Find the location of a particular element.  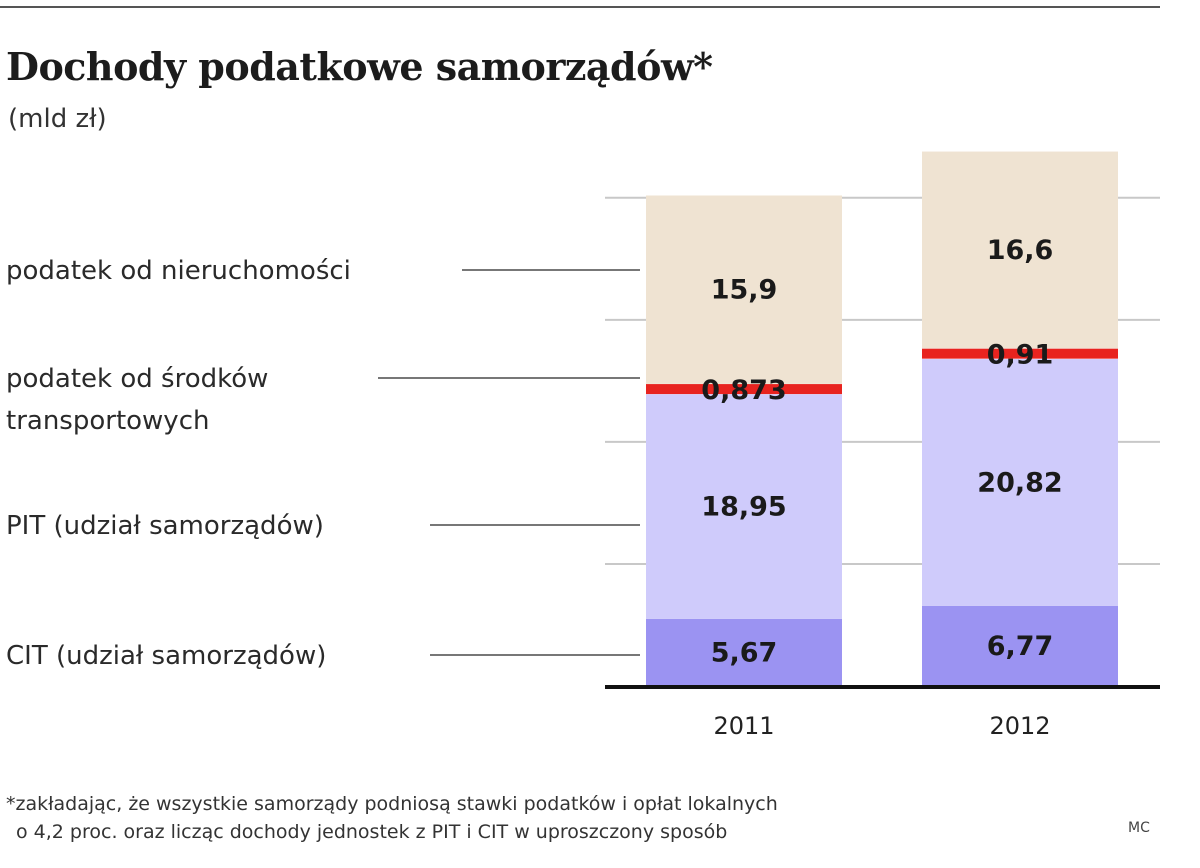

x-axis: 2011 2012 is located at coordinates (882, 712).